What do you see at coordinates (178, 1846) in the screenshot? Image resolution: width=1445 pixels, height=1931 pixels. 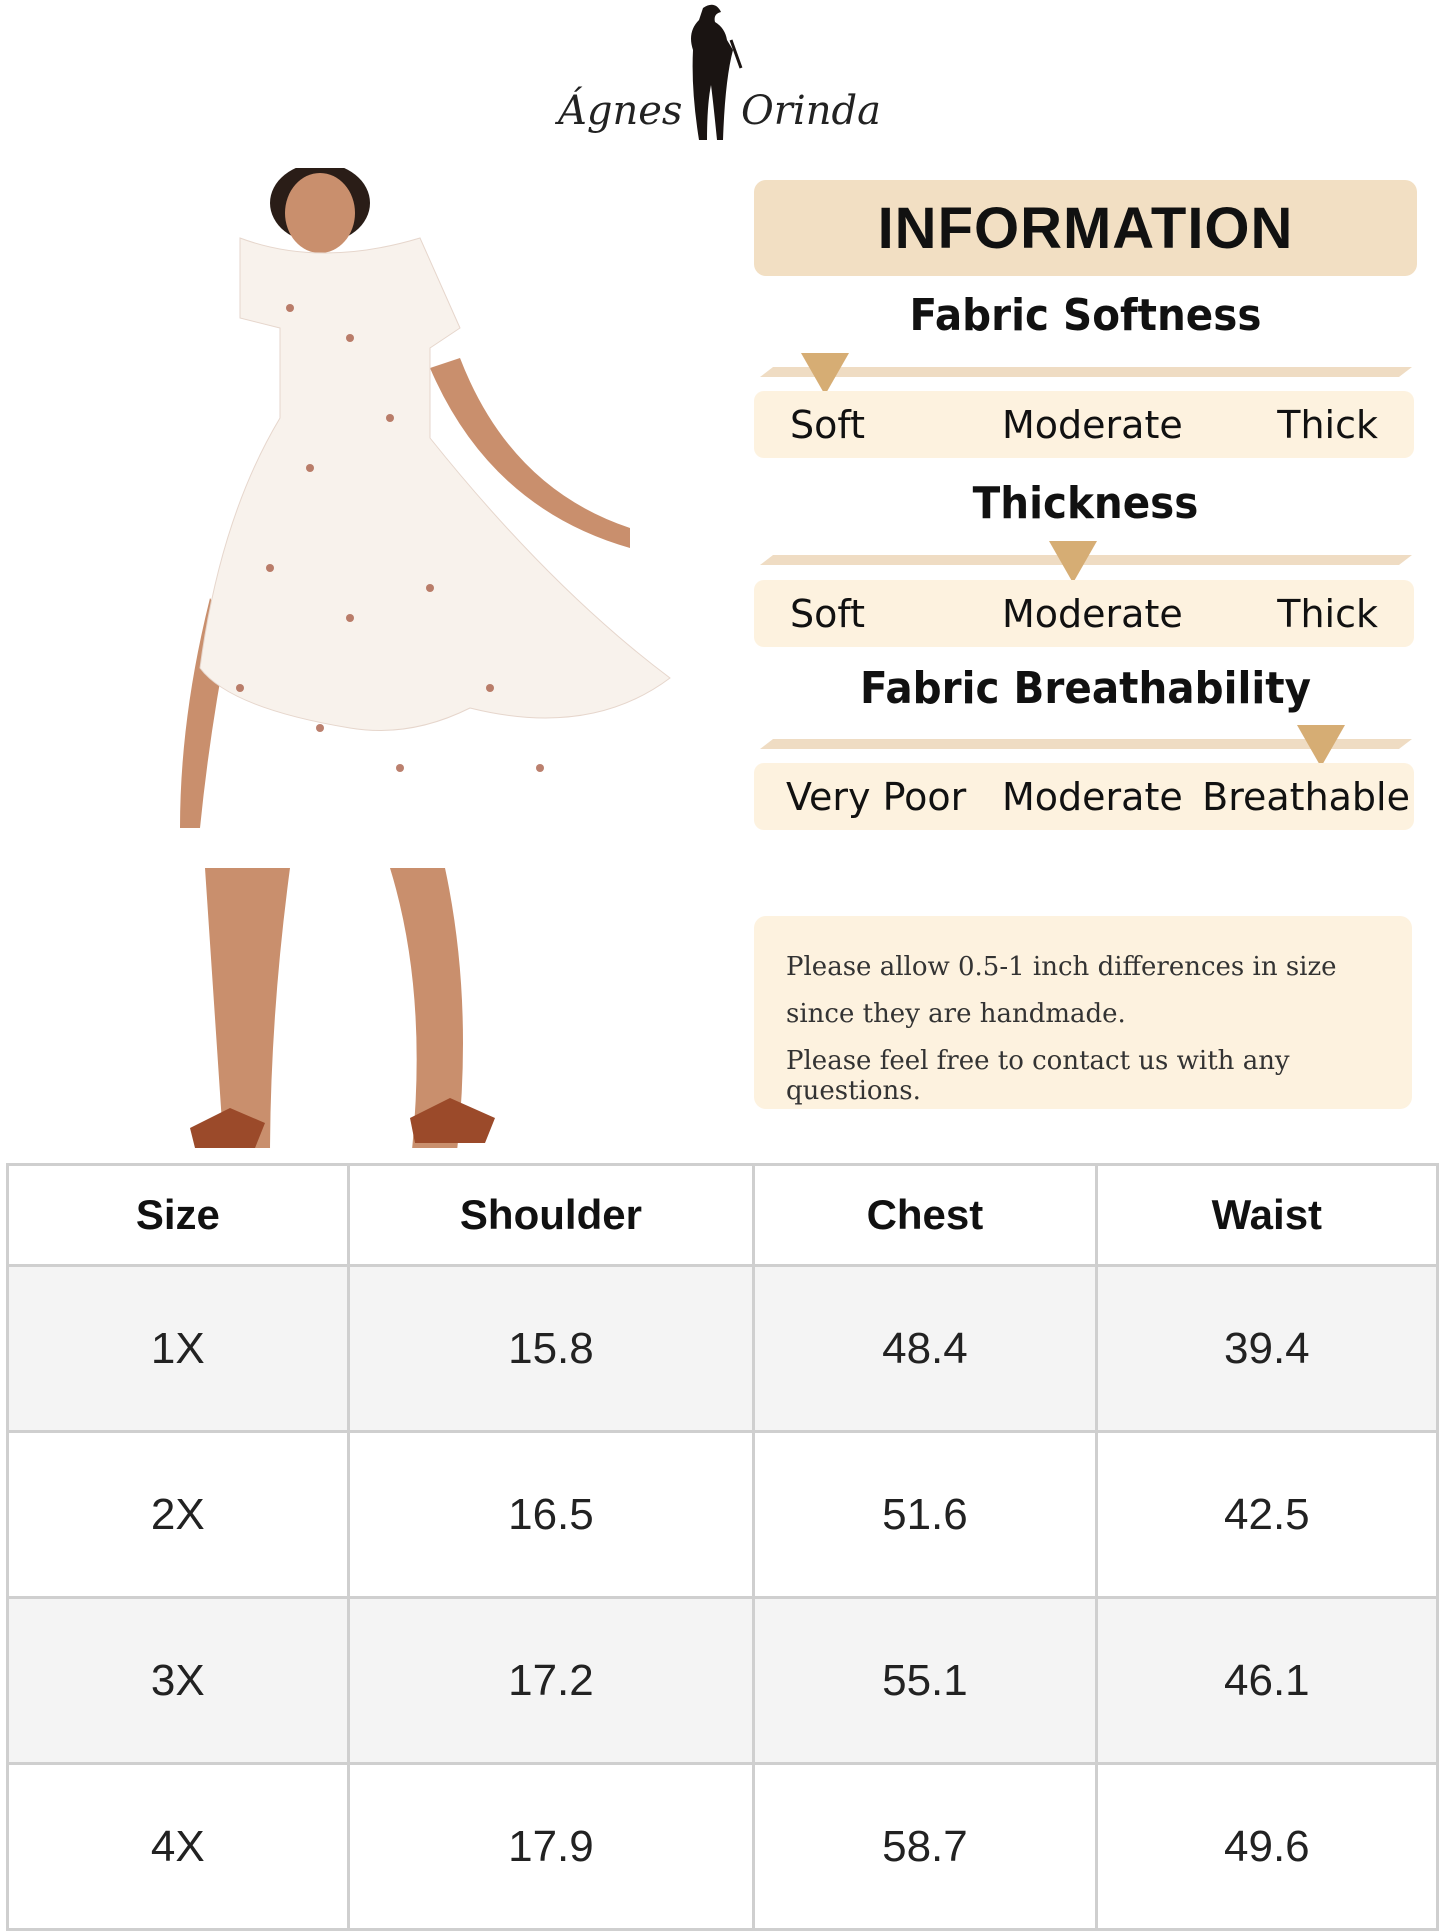 I see `table-cell: 4X` at bounding box center [178, 1846].